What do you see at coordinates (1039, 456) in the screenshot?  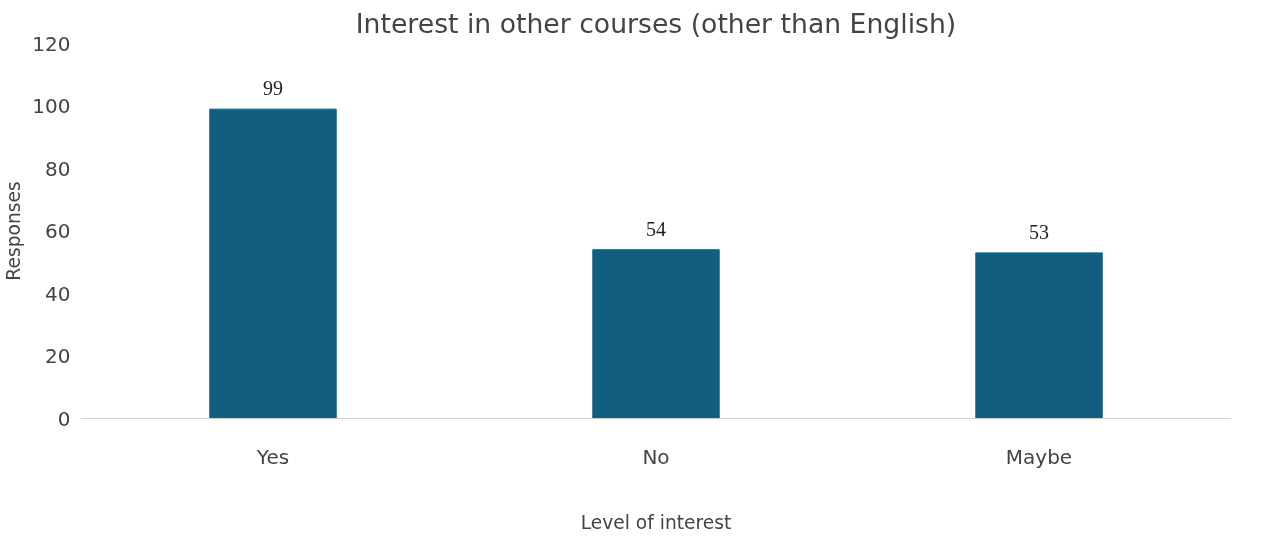 I see `x-tick-label: Maybe` at bounding box center [1039, 456].